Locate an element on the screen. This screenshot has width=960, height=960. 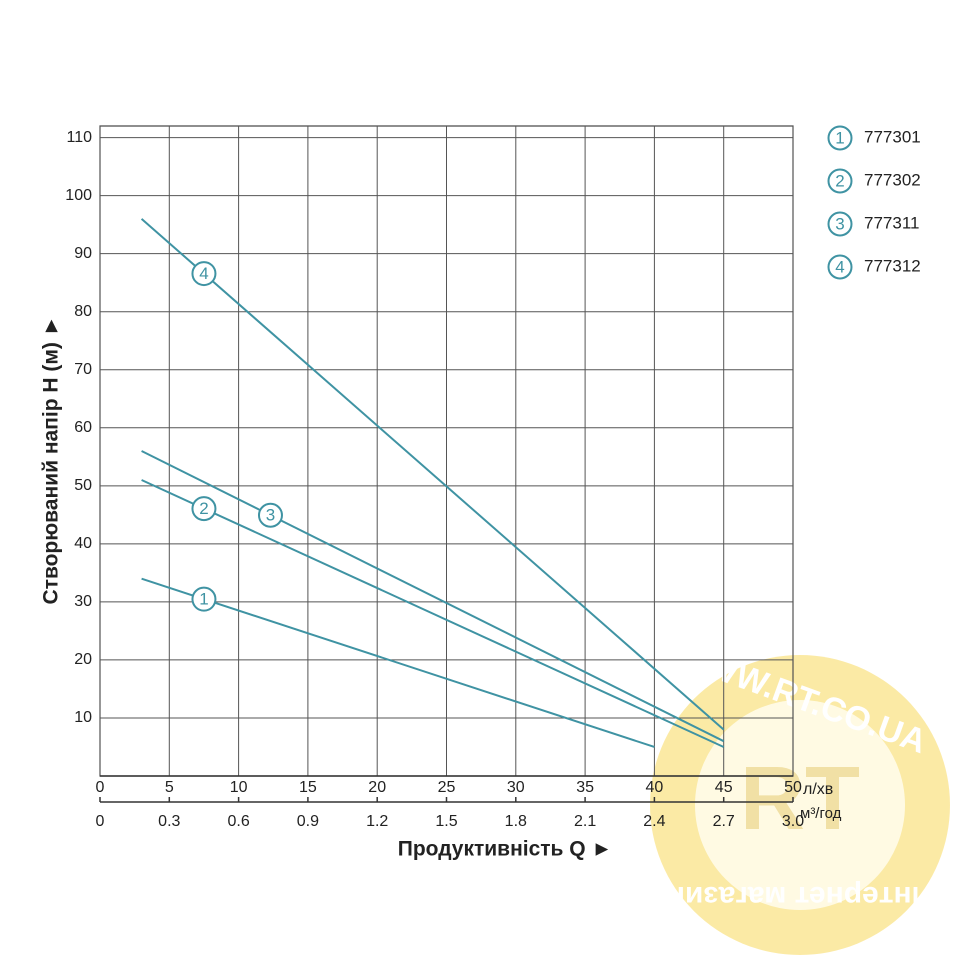
x-tick-label: 50 is located at coordinates (793, 787).